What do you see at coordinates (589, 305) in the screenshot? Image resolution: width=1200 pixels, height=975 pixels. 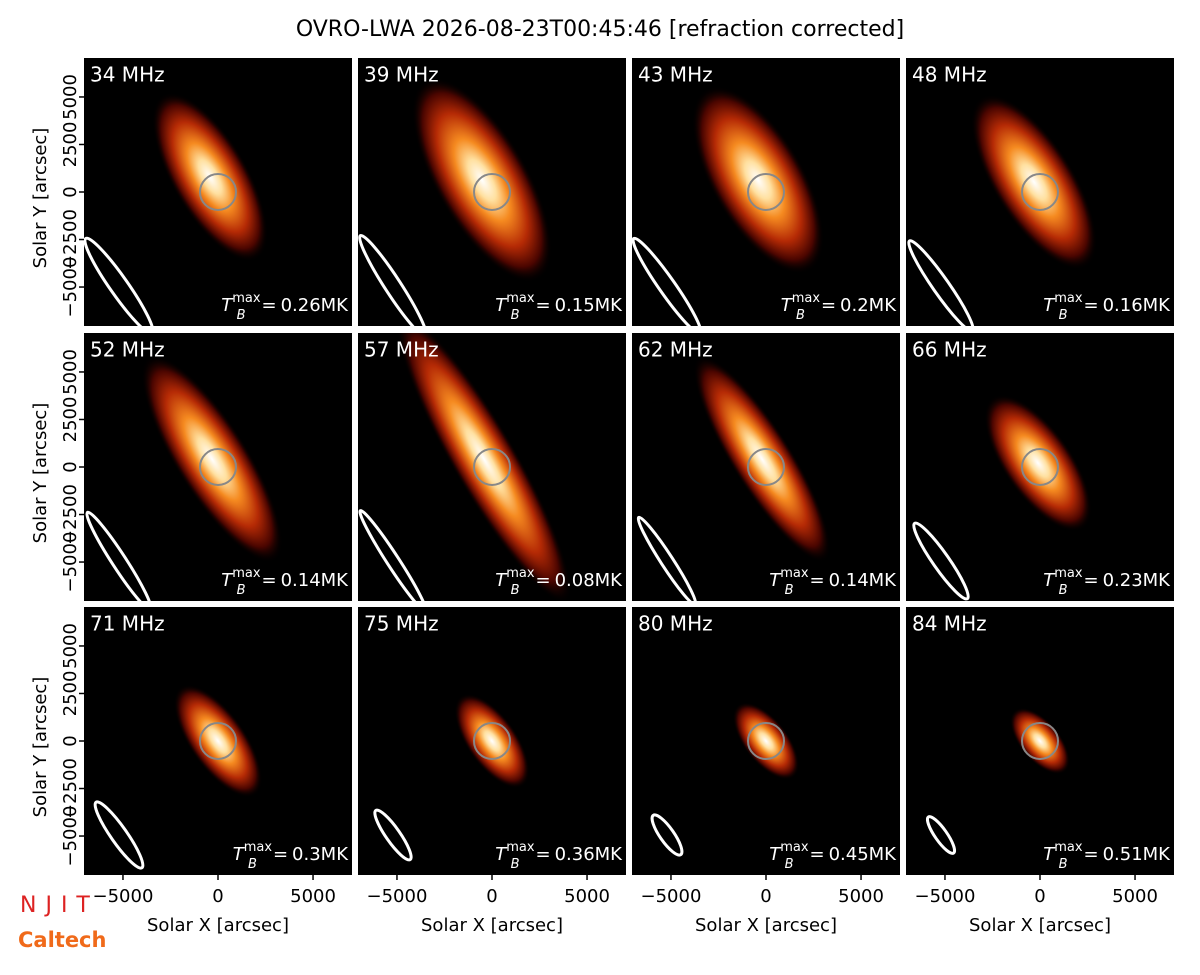 I see `tb-value: 0.15MK` at bounding box center [589, 305].